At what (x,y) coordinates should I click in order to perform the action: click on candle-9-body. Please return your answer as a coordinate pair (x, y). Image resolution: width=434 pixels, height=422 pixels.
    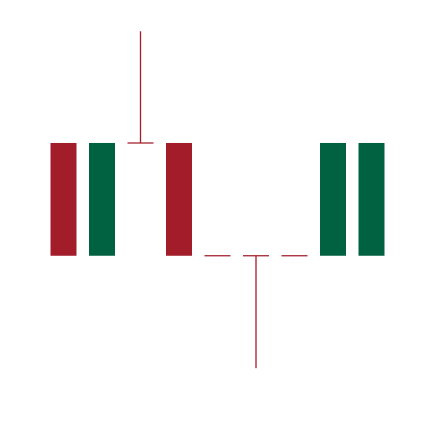
    Looking at the image, I should click on (371, 199).